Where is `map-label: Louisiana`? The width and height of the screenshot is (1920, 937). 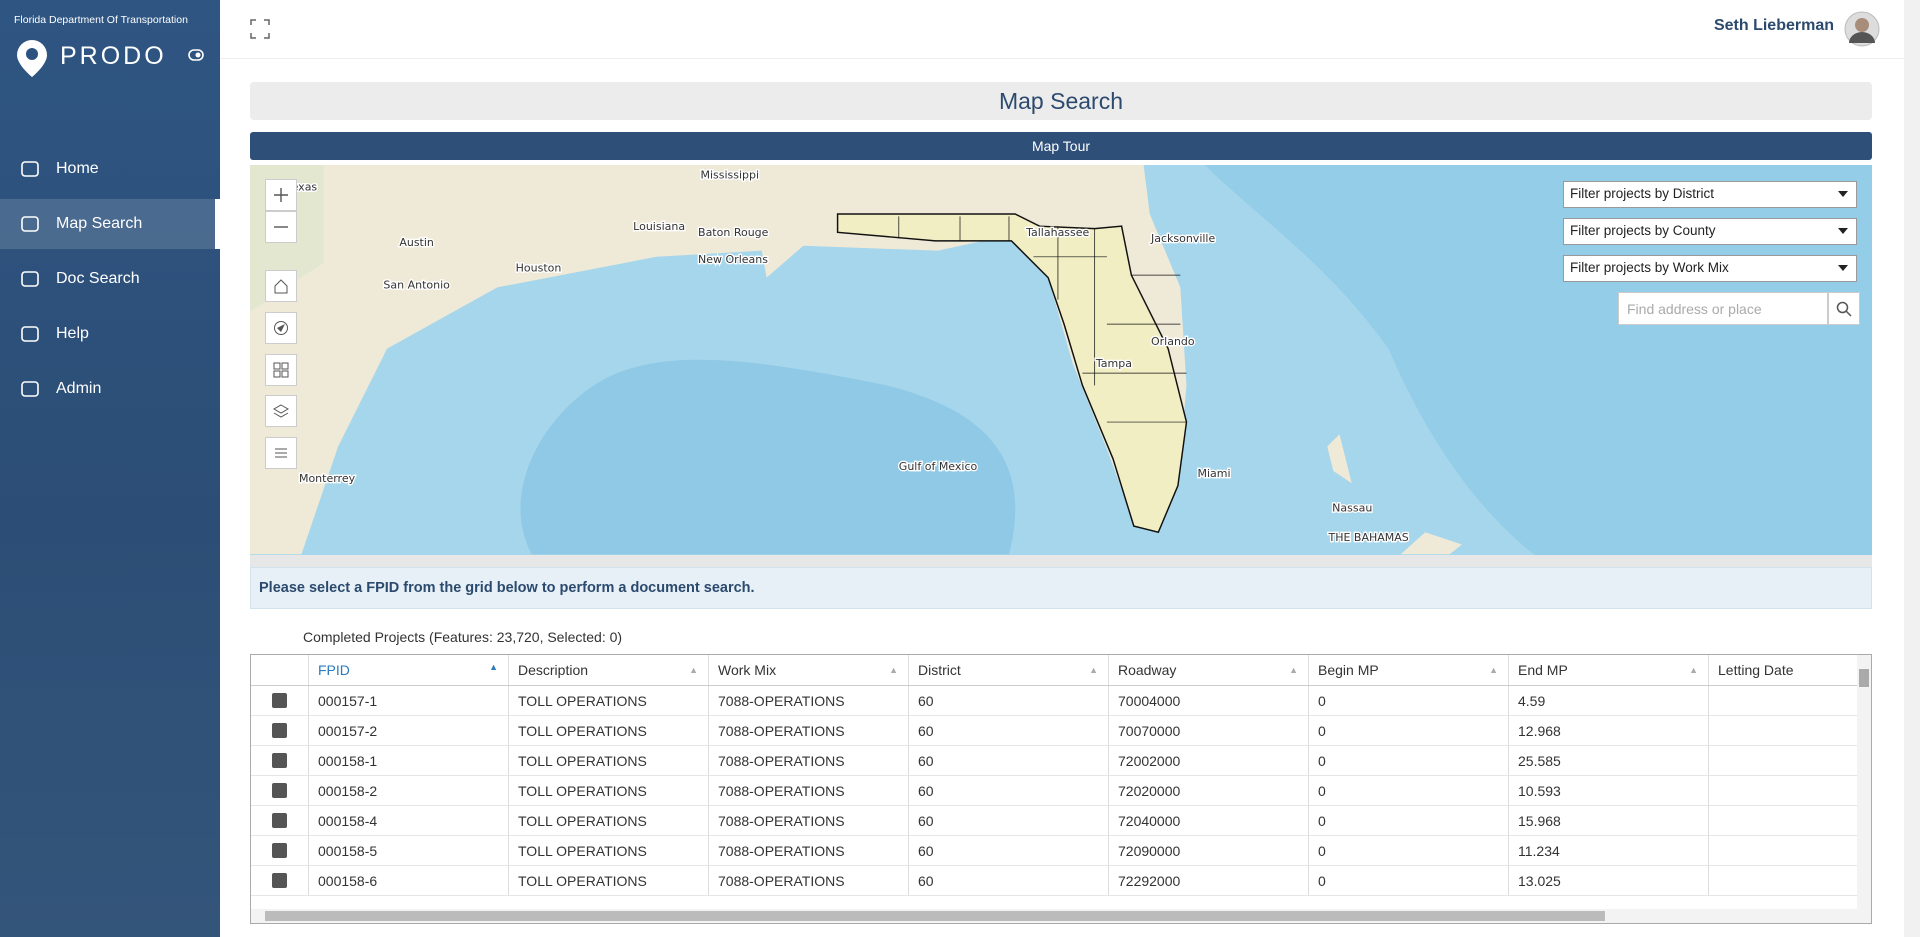
map-label: Louisiana is located at coordinates (659, 226).